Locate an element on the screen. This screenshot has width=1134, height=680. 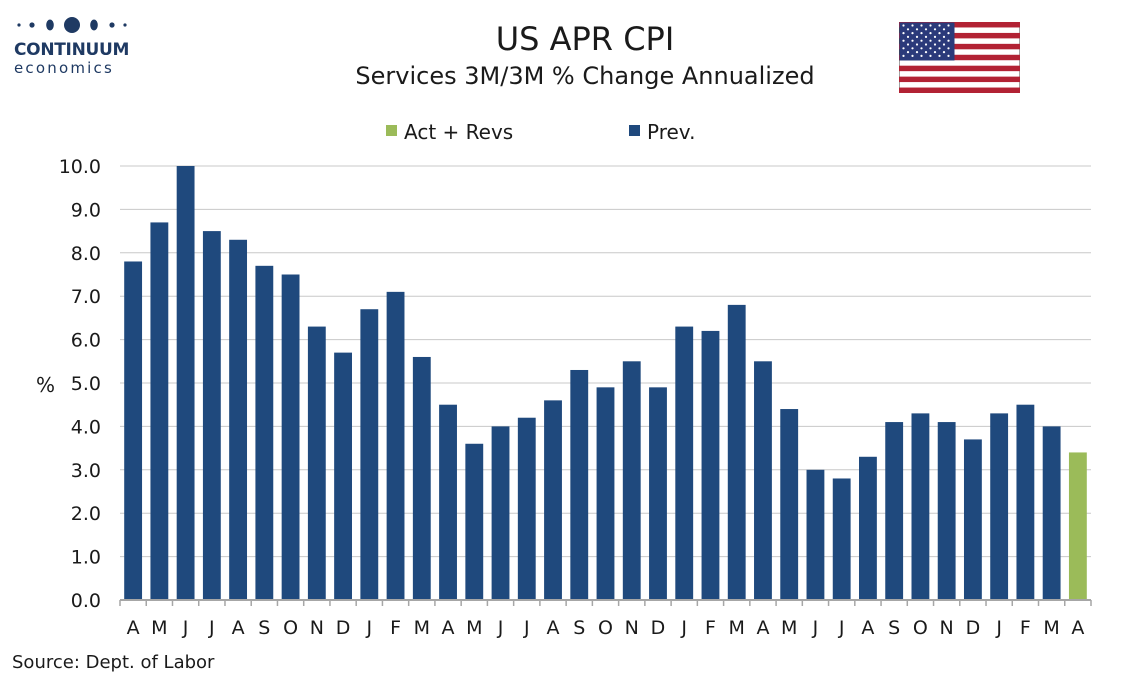
y-tick-label: 1.0 is located at coordinates (86, 558).